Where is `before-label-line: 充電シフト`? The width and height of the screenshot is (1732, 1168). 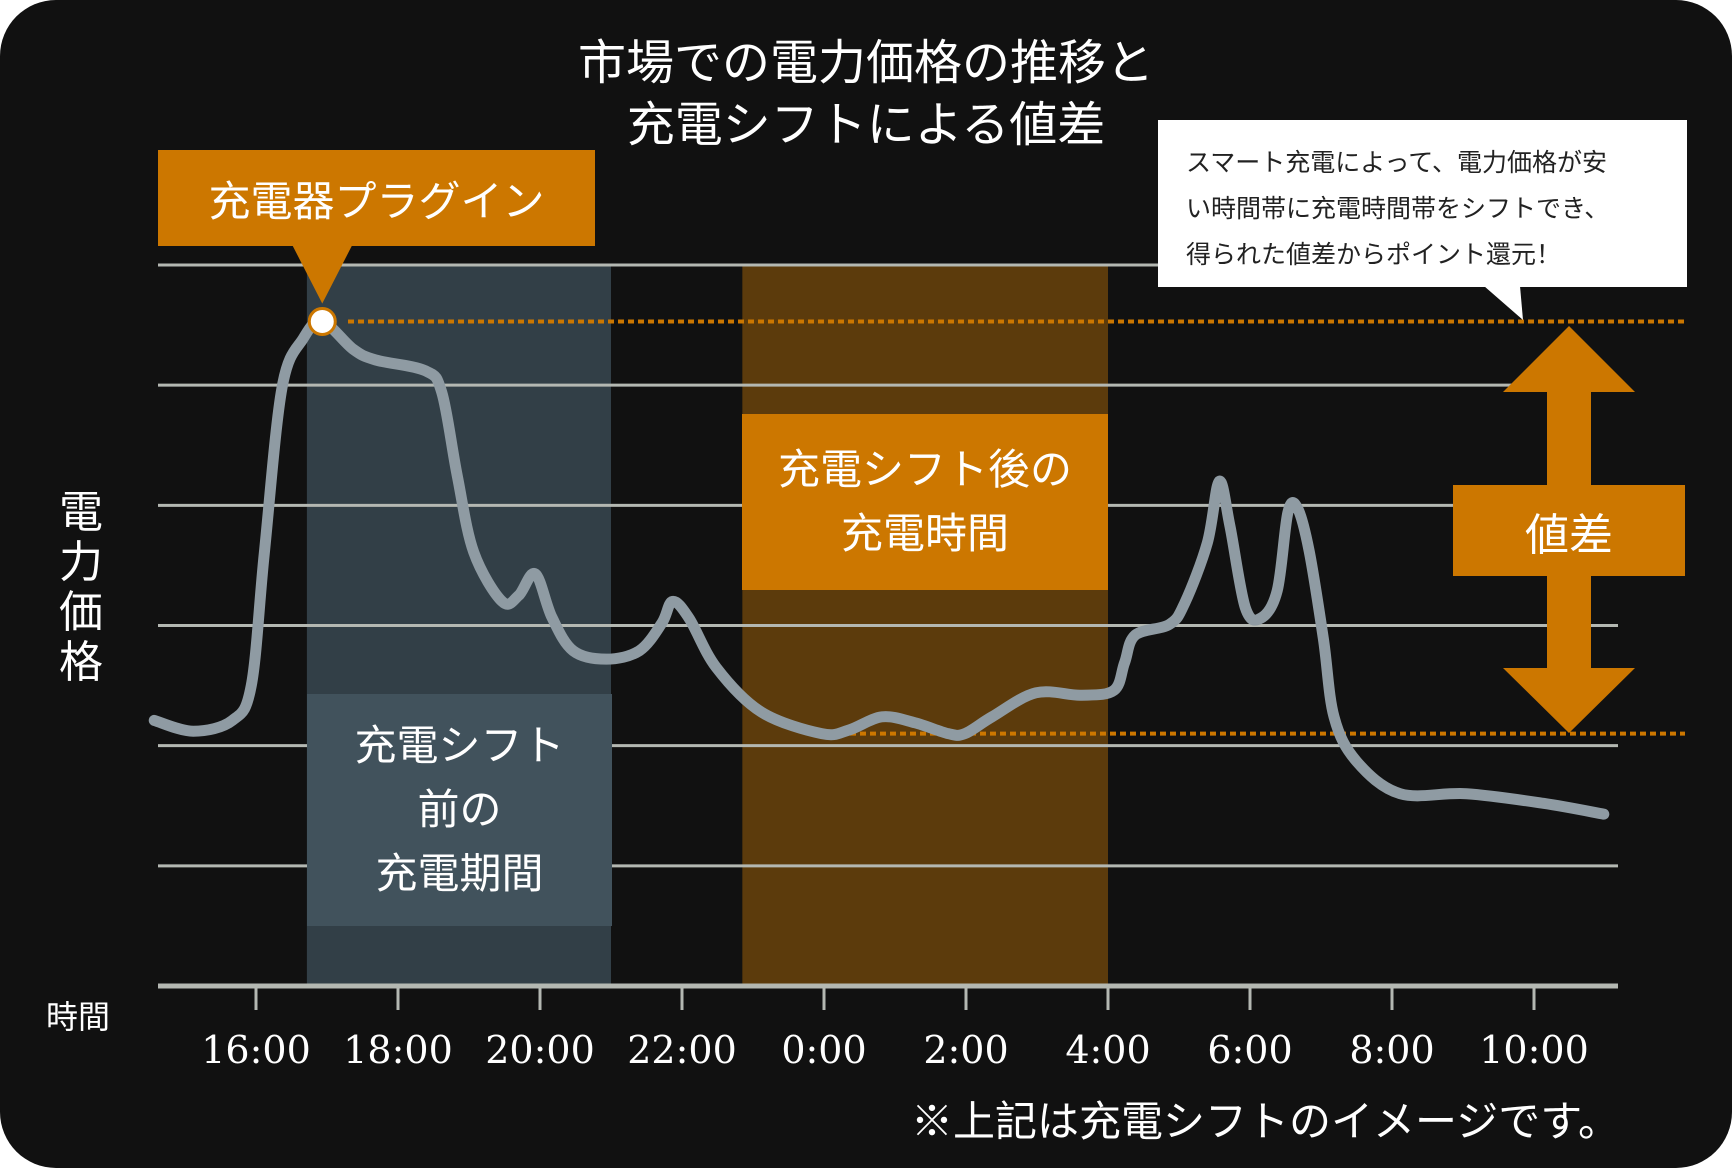 before-label-line: 充電シフト is located at coordinates (459, 745).